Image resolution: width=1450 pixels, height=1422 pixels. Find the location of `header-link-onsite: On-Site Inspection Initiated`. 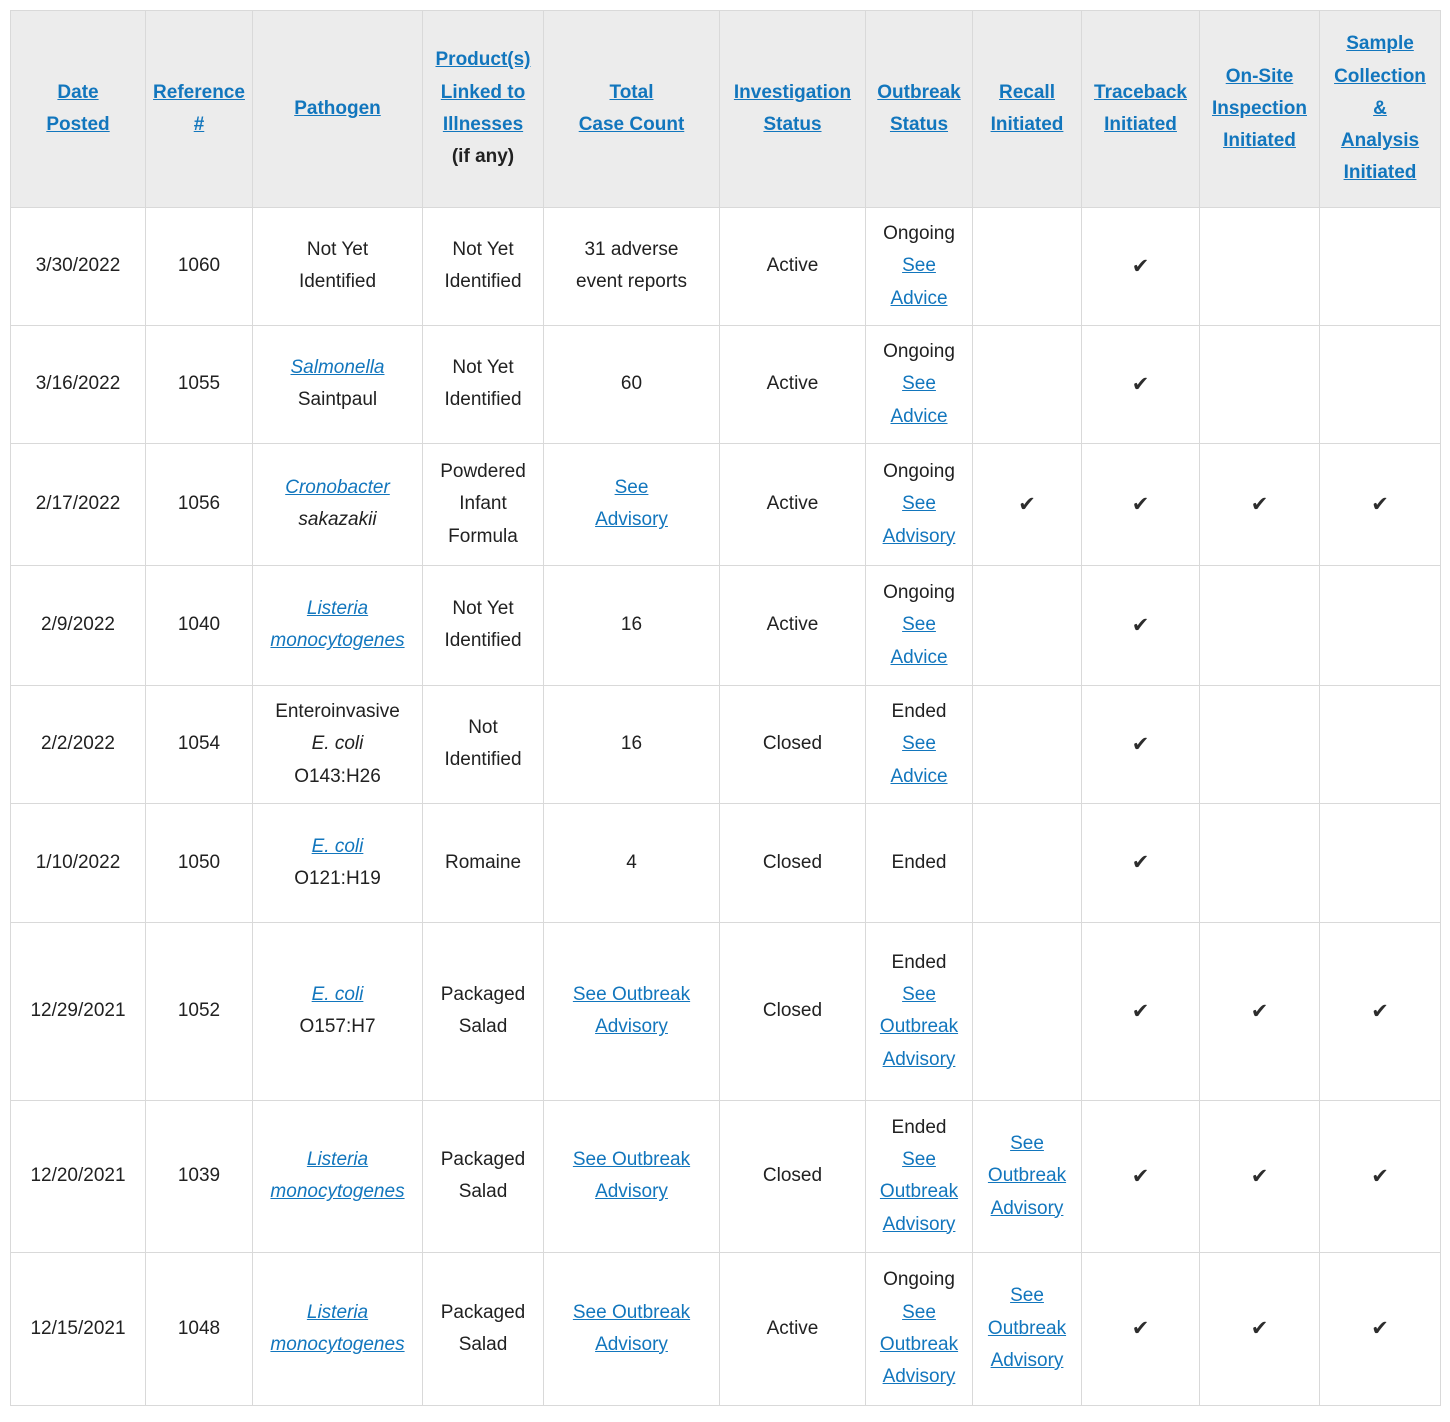

header-link-onsite: On-Site Inspection Initiated is located at coordinates (1259, 109).